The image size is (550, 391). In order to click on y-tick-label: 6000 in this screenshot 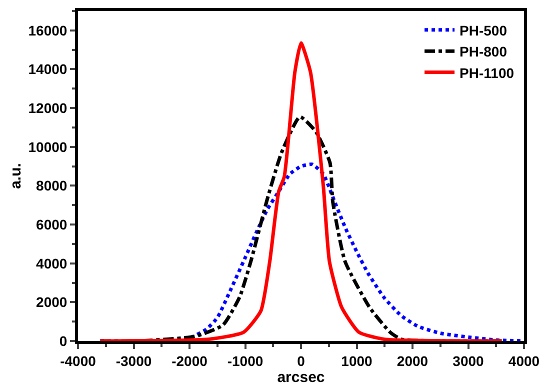, I will do `click(52, 224)`.